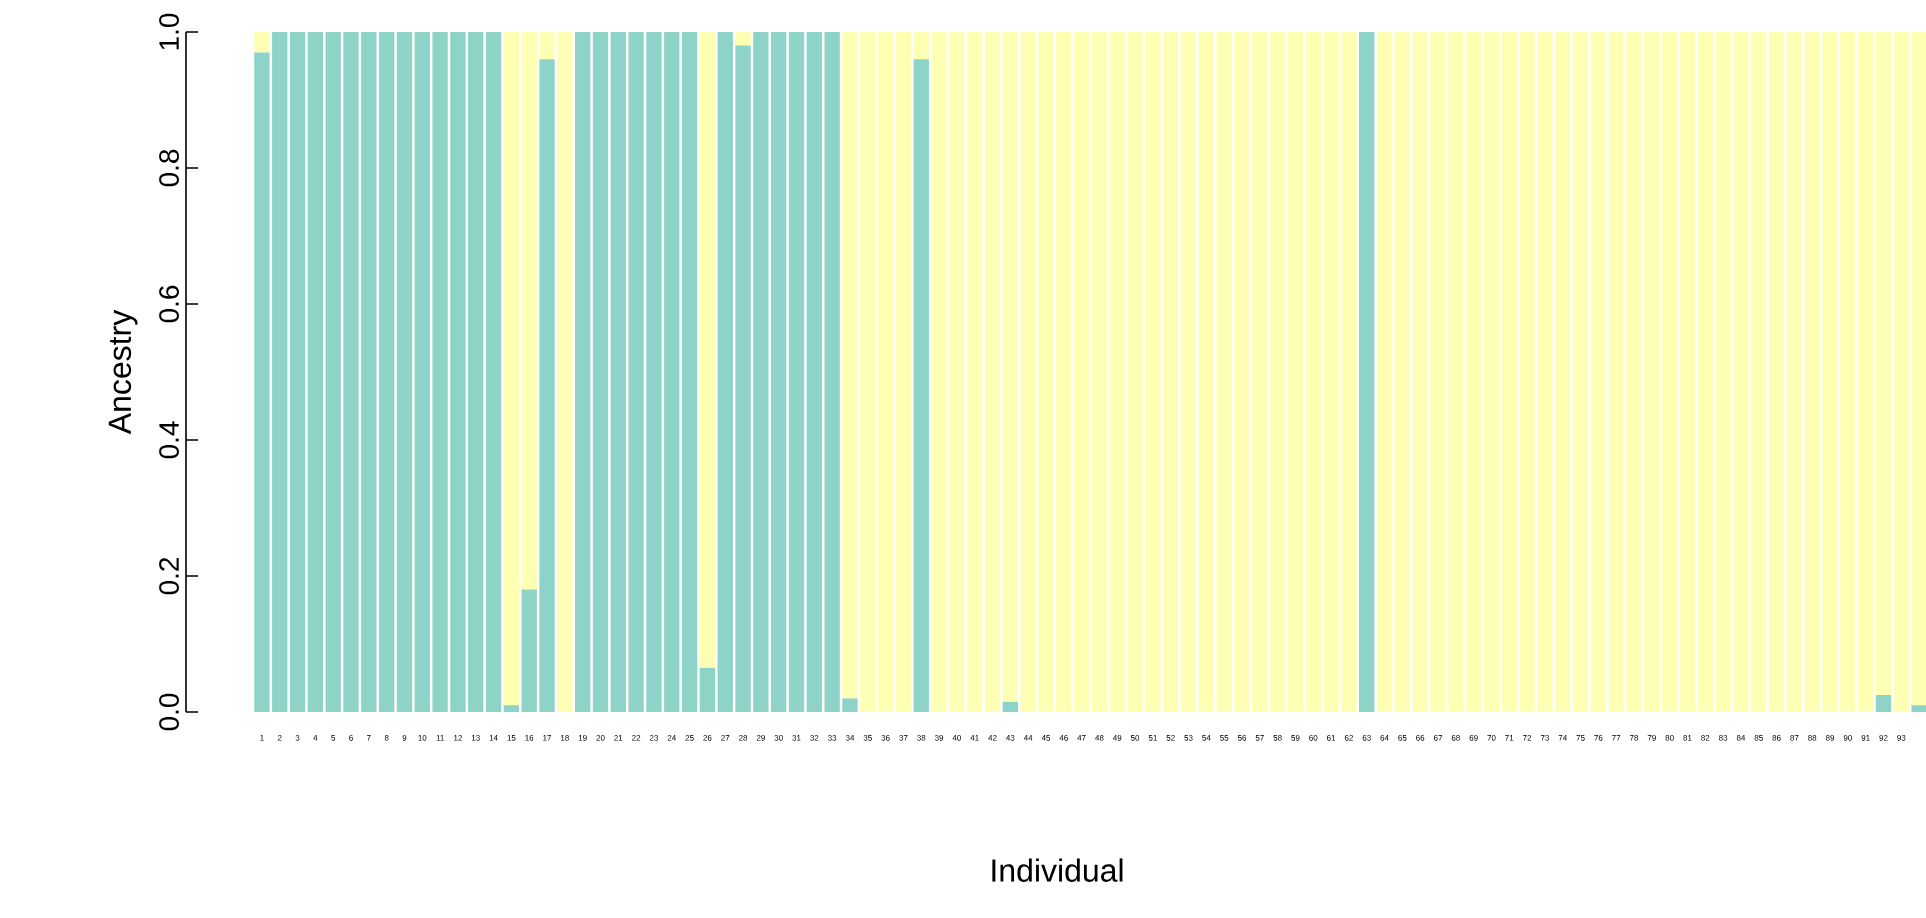 The height and width of the screenshot is (918, 1926). What do you see at coordinates (1057, 870) in the screenshot?
I see `x-axis-title: Individual` at bounding box center [1057, 870].